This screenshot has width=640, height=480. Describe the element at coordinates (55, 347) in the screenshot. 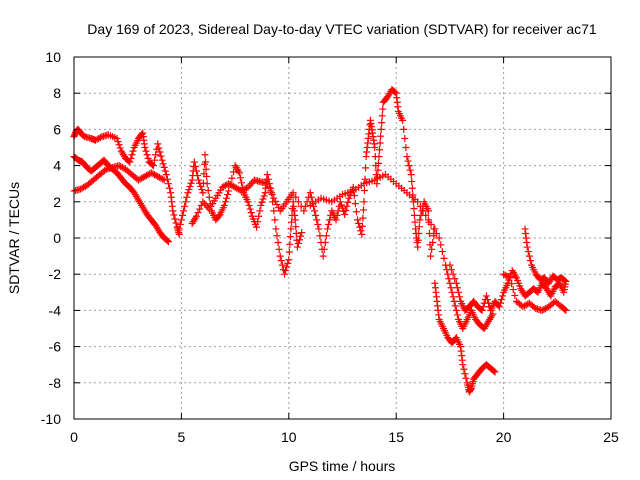

I see `y-tick-label: -6` at that location.